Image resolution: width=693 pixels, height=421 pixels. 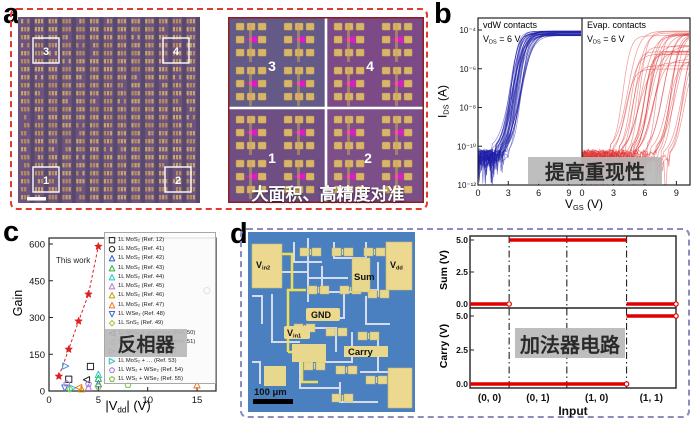 What do you see at coordinates (141, 323) in the screenshot?
I see `legend-label: 1L SnS₂ (Ref. 49)` at bounding box center [141, 323].